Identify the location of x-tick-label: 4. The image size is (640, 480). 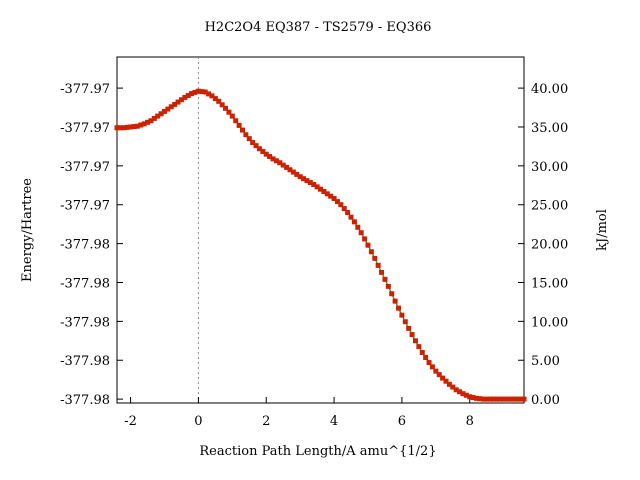
(334, 421).